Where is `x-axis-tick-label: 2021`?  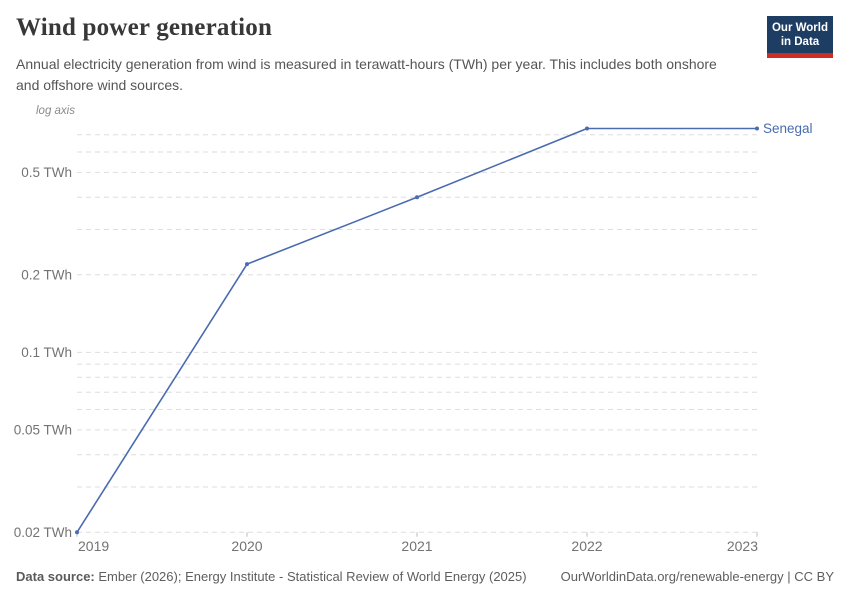
x-axis-tick-label: 2021 is located at coordinates (416, 546).